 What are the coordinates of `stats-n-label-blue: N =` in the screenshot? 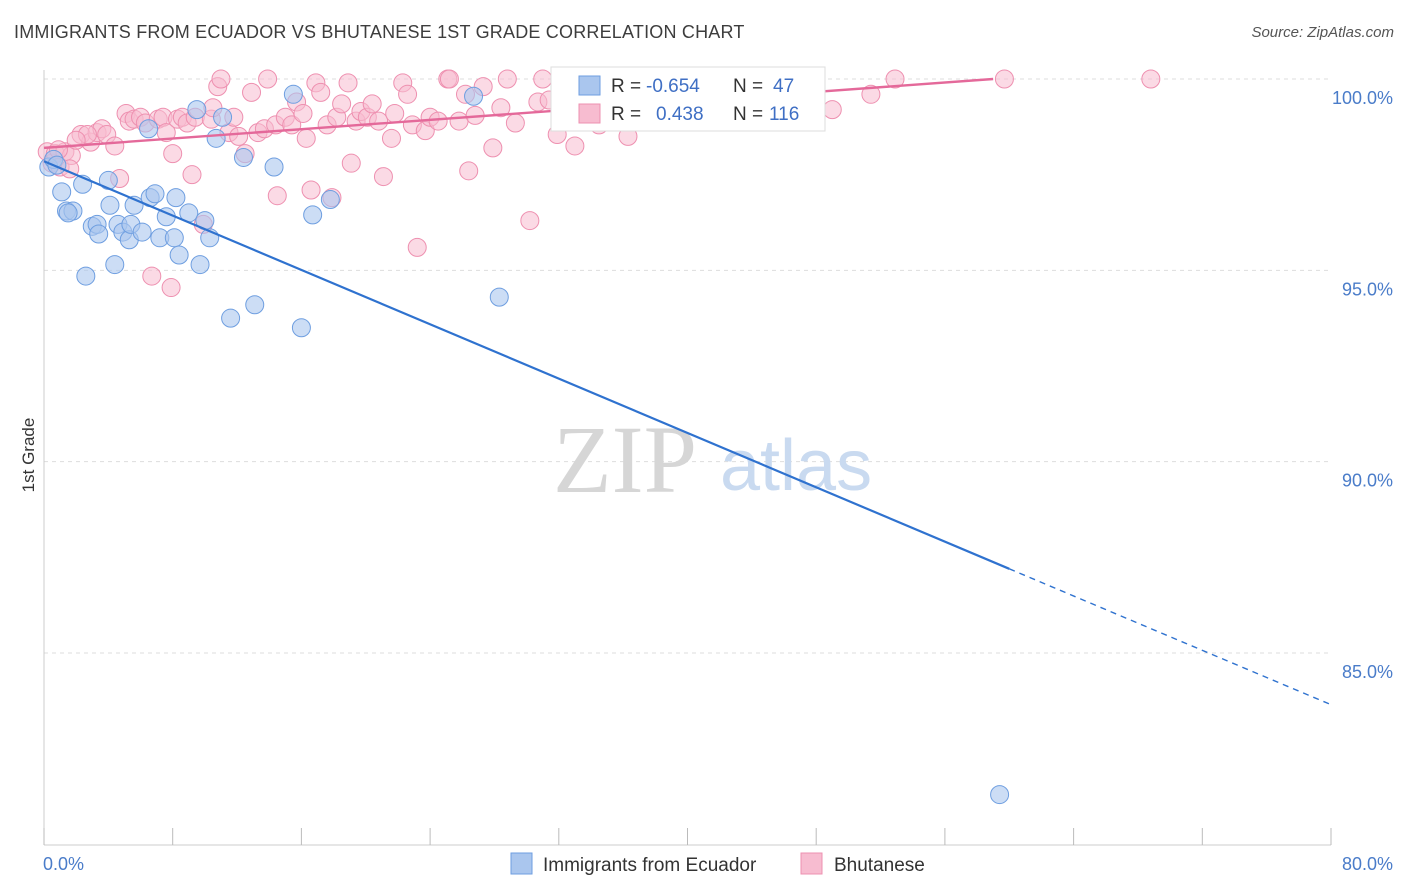 It's located at (748, 86).